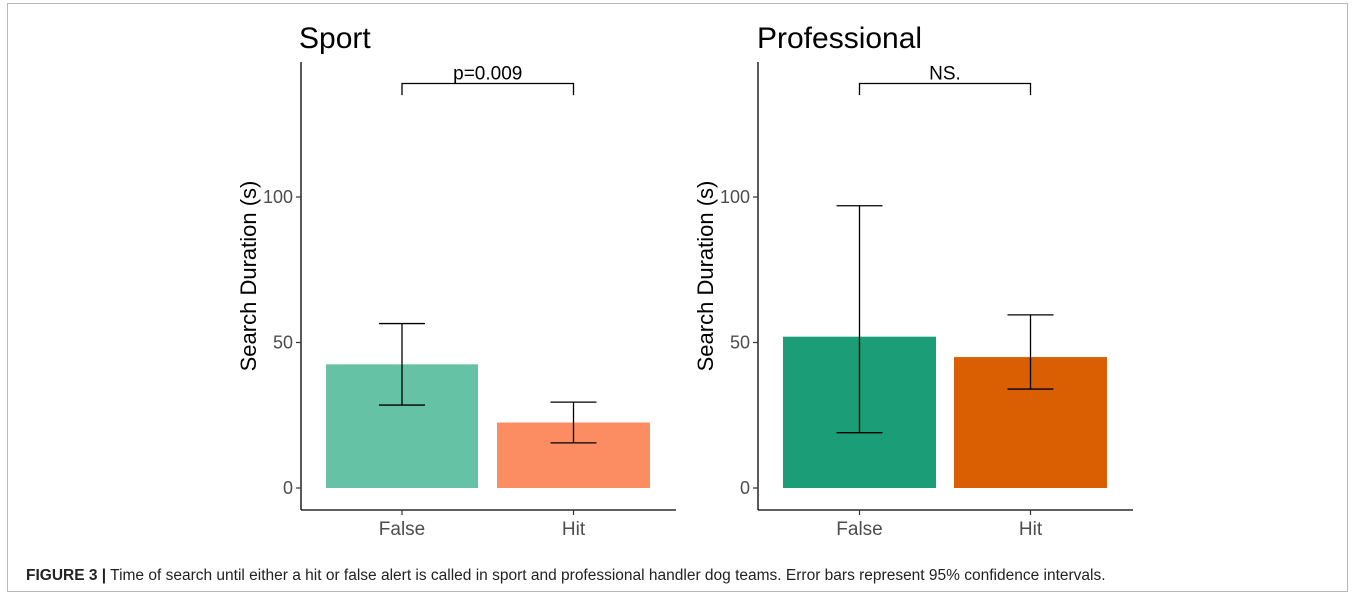  I want to click on chart-title: Sport, so click(335, 38).